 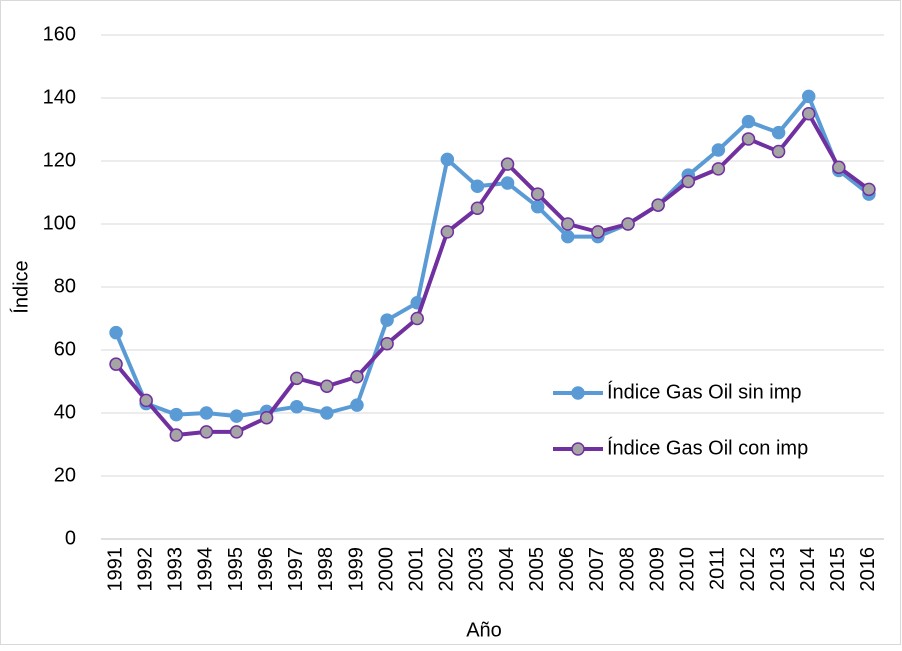 What do you see at coordinates (477, 569) in the screenshot?
I see `x-tick-label: 2003` at bounding box center [477, 569].